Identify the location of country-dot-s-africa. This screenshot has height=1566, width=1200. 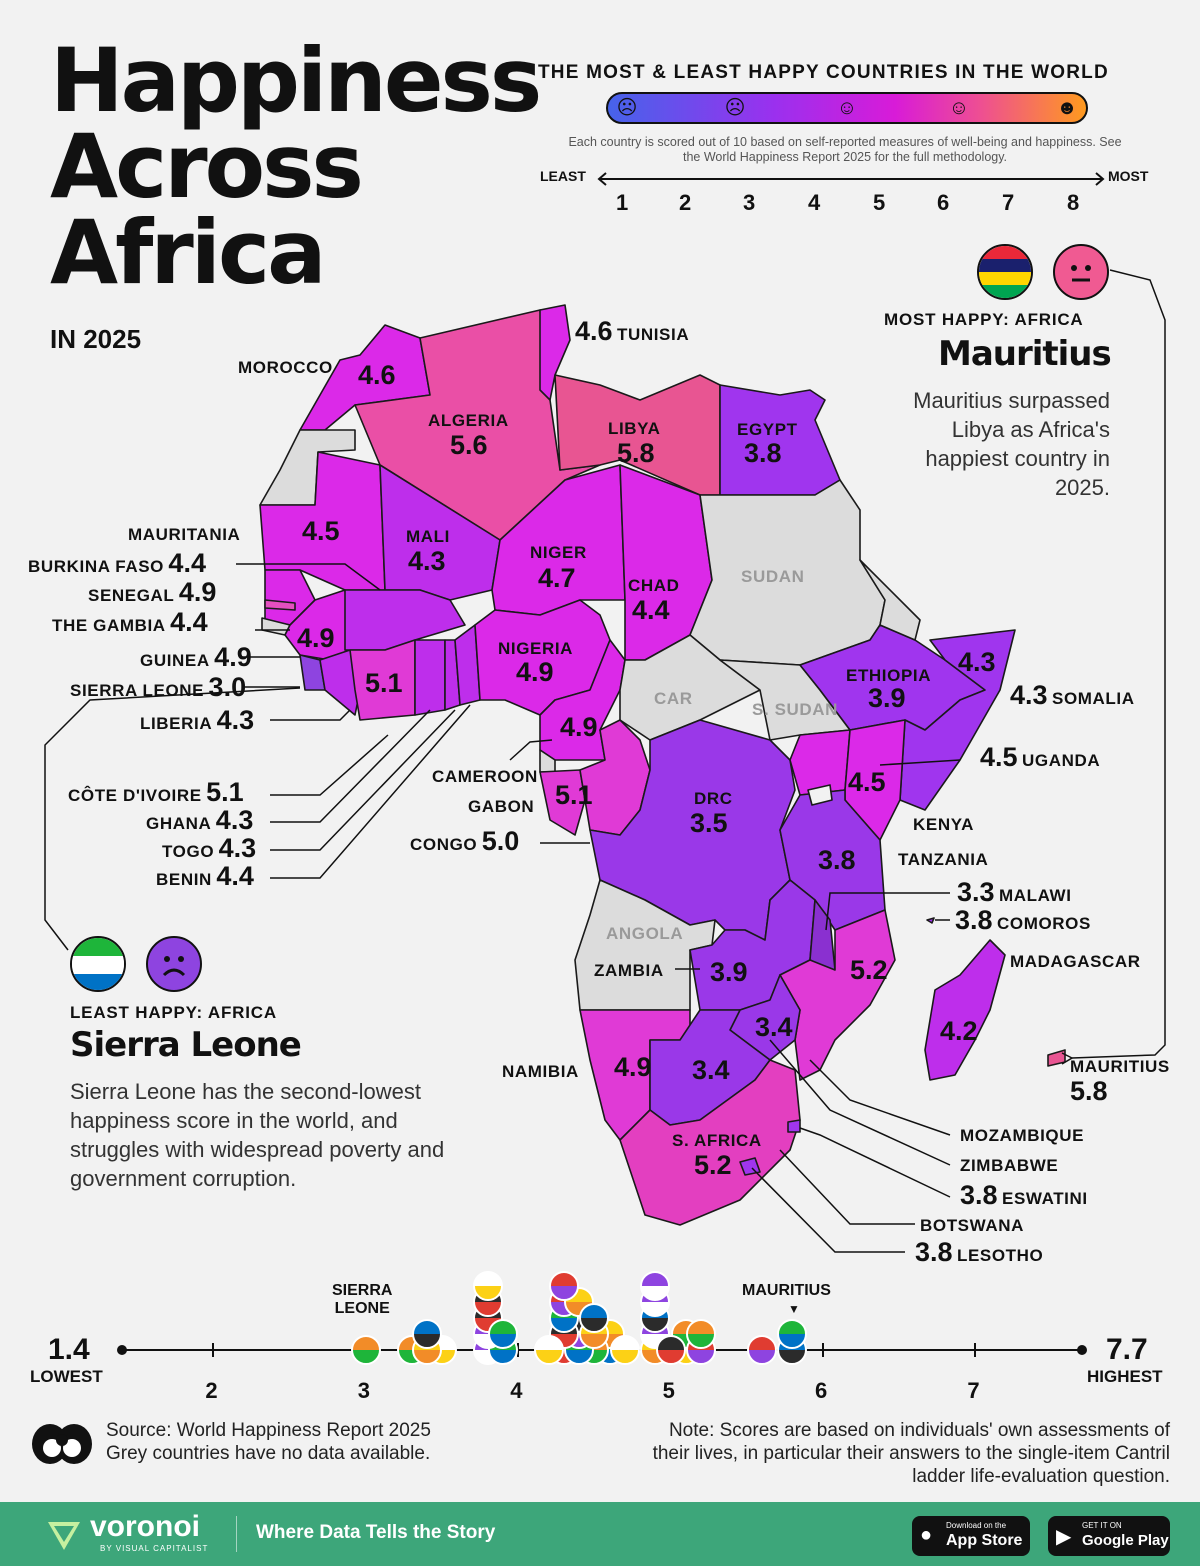
(701, 1334).